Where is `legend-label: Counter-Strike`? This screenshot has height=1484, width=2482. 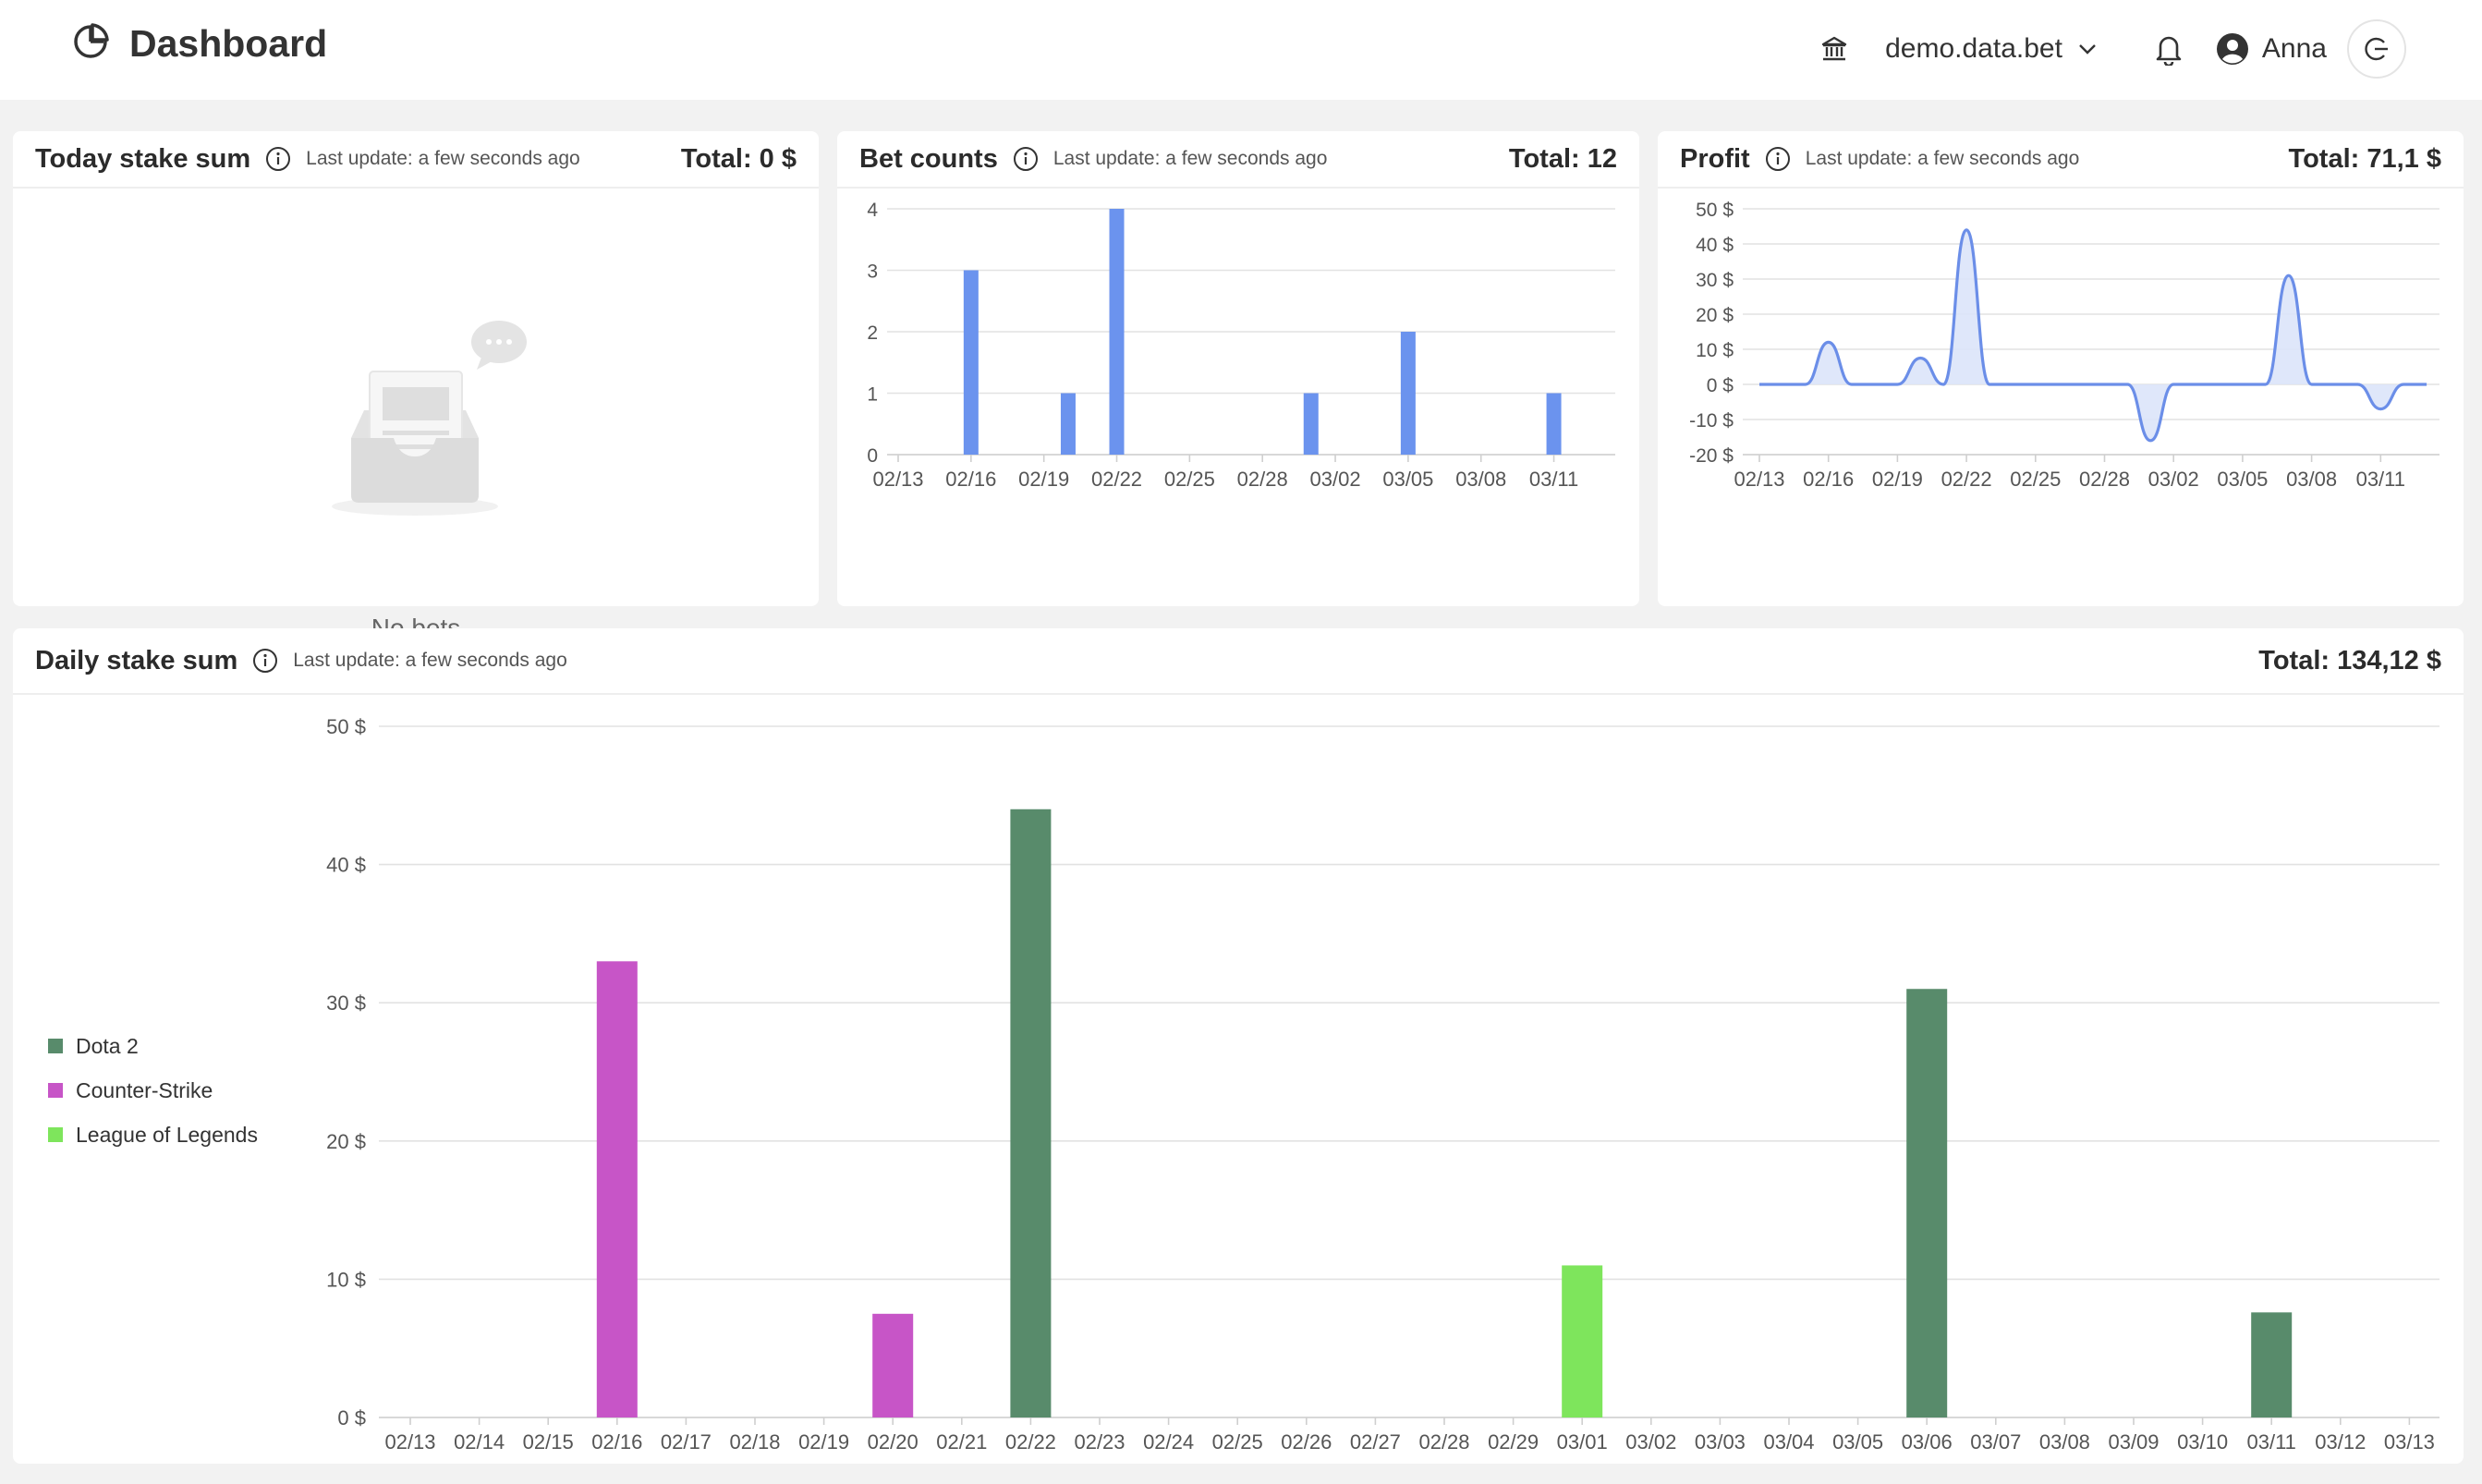
legend-label: Counter-Strike is located at coordinates (144, 1089).